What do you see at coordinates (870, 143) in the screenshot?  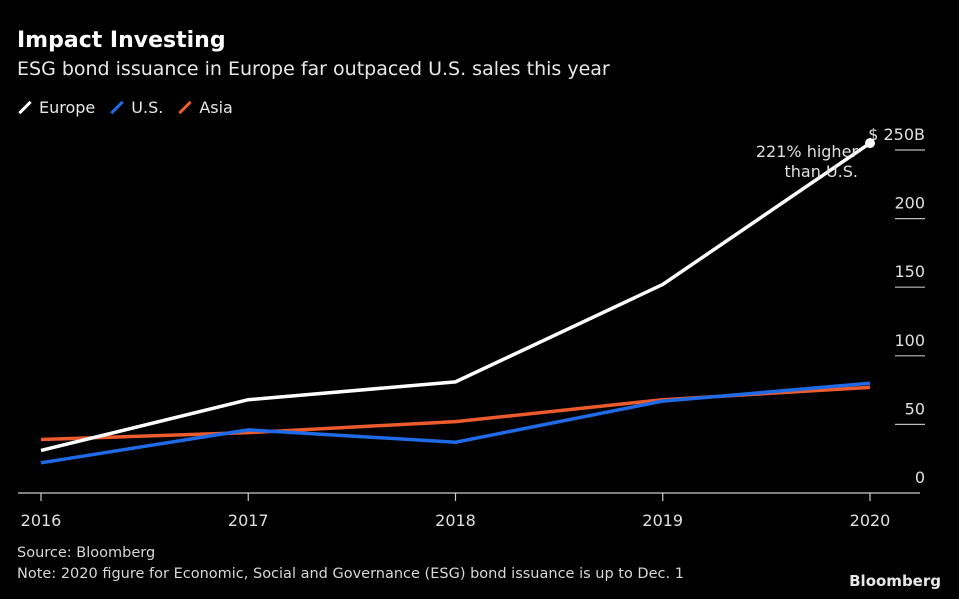 I see `endpoint-marker` at bounding box center [870, 143].